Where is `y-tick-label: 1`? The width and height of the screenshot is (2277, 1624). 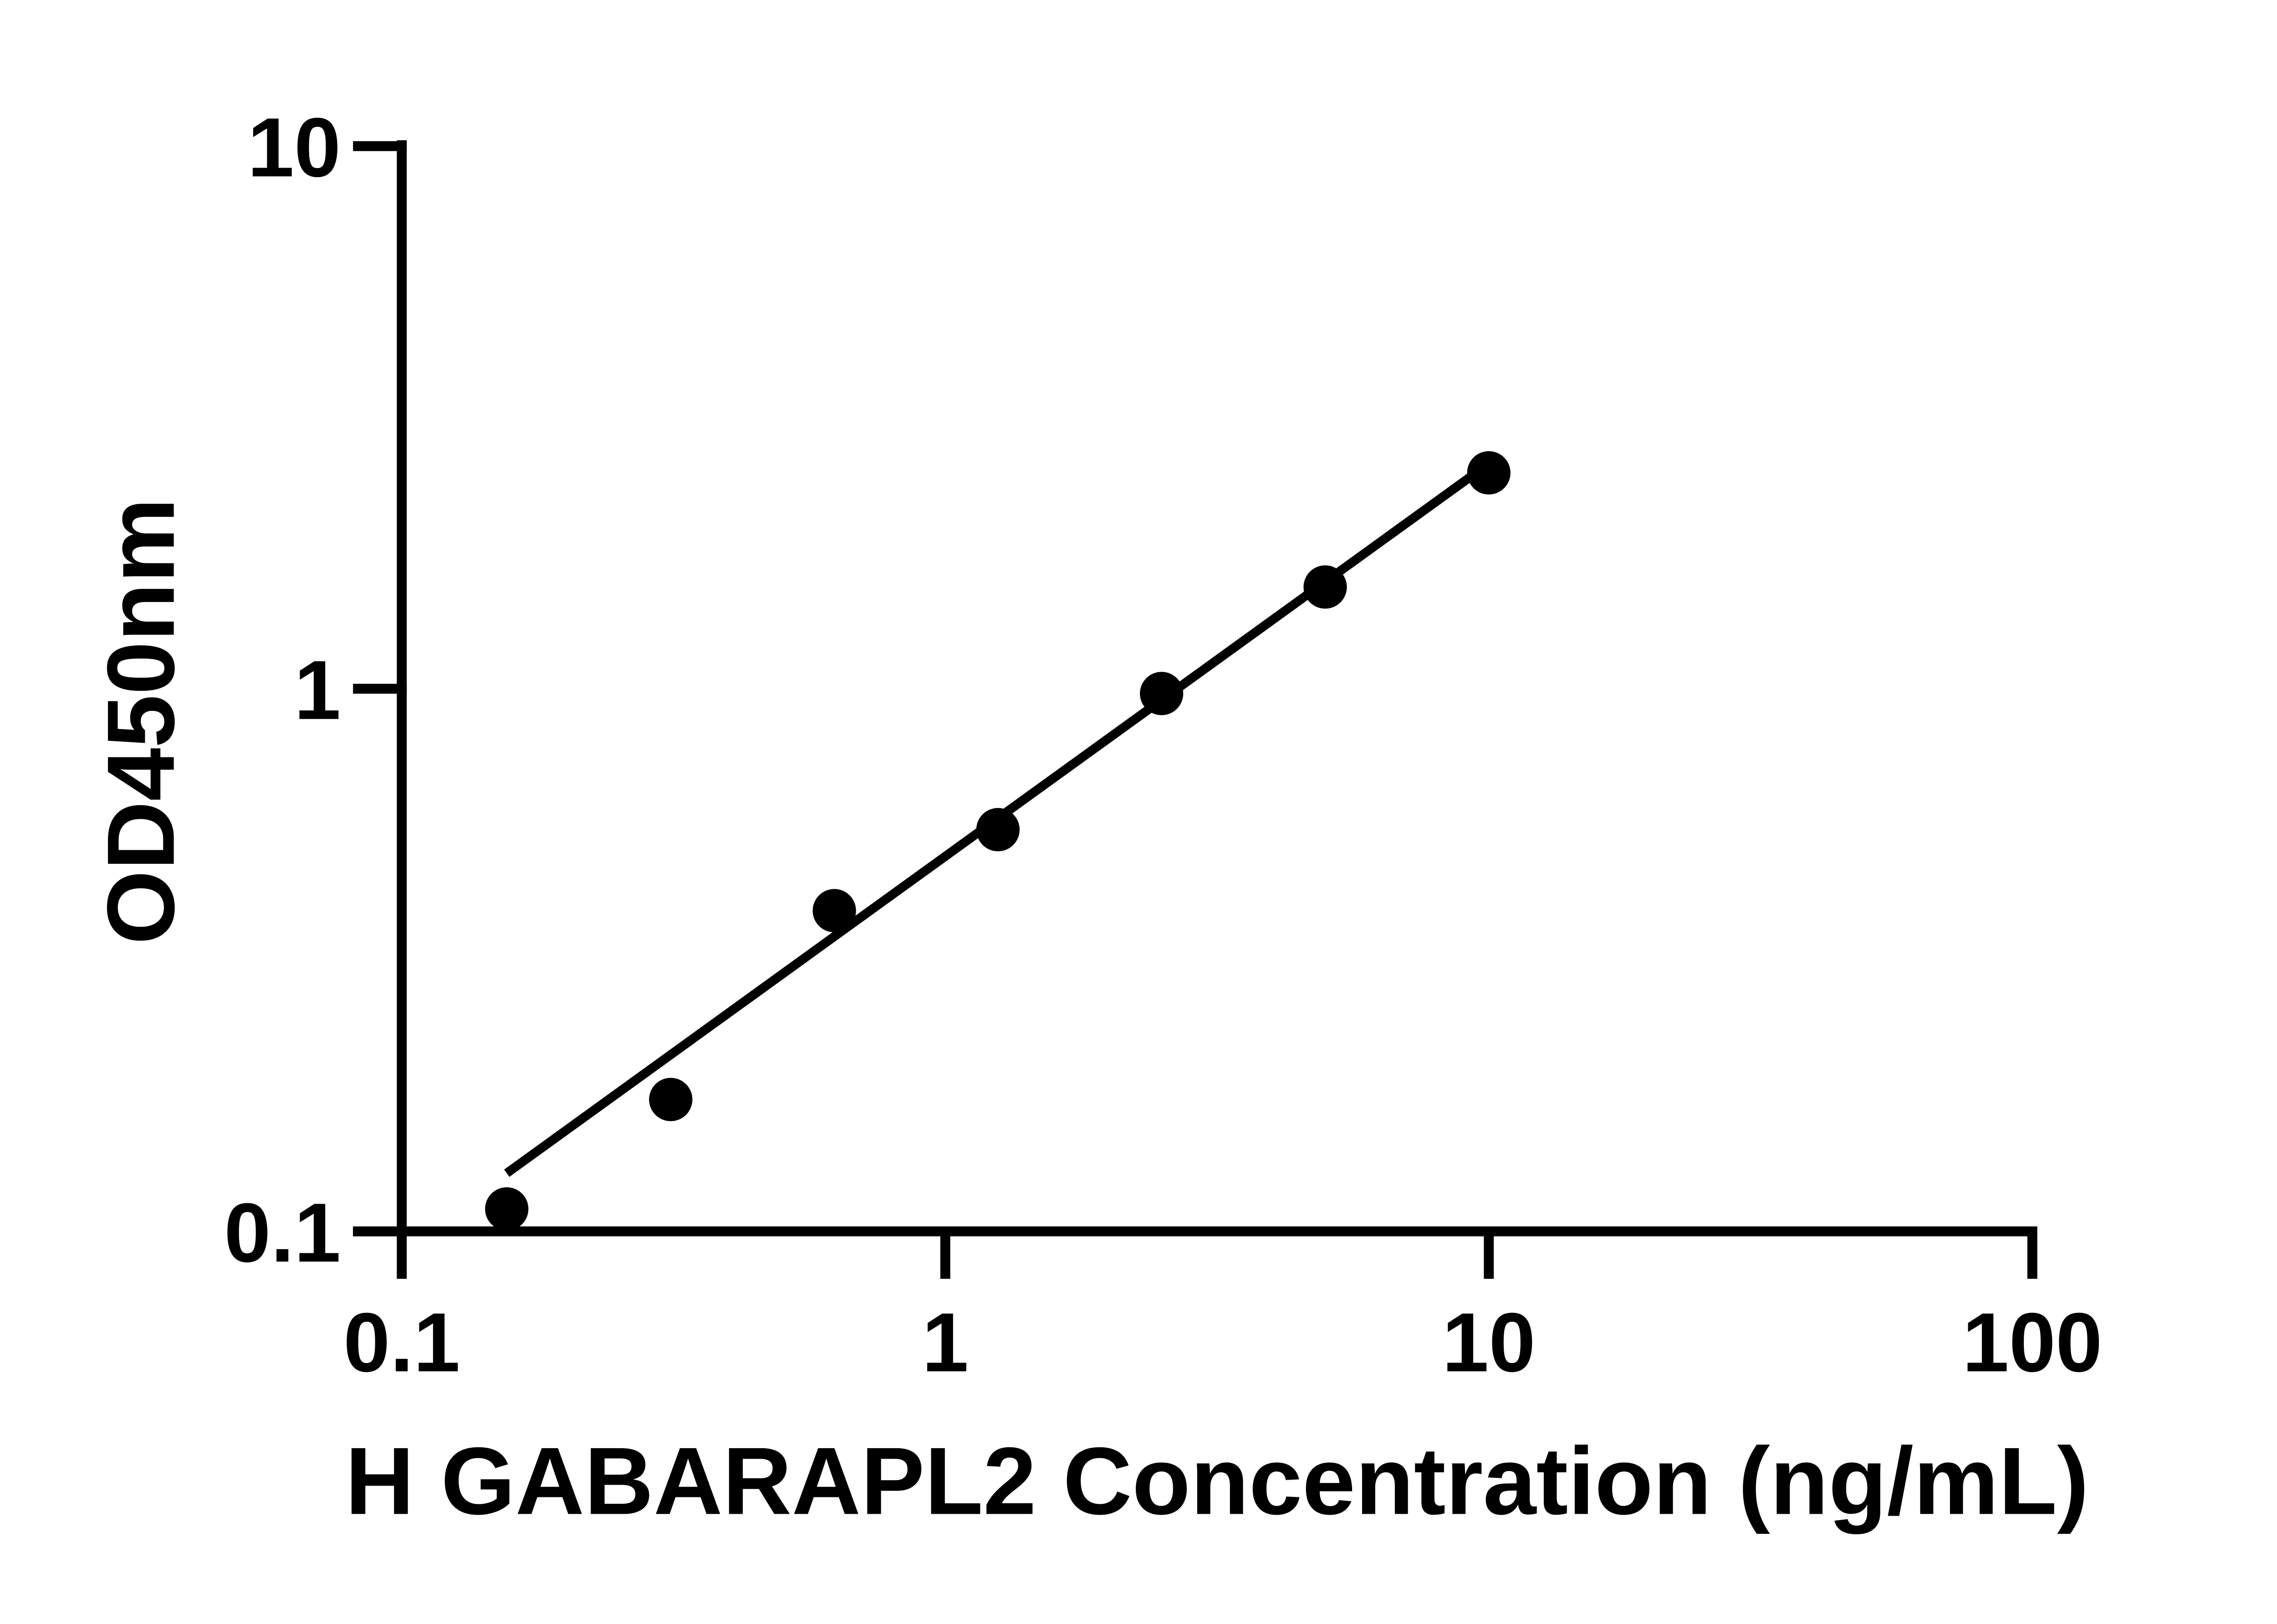 y-tick-label: 1 is located at coordinates (318, 690).